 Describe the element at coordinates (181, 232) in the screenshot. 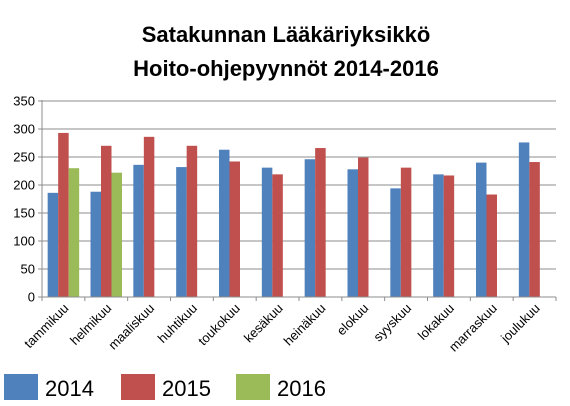

I see `bar-2014-huhtikuu` at that location.